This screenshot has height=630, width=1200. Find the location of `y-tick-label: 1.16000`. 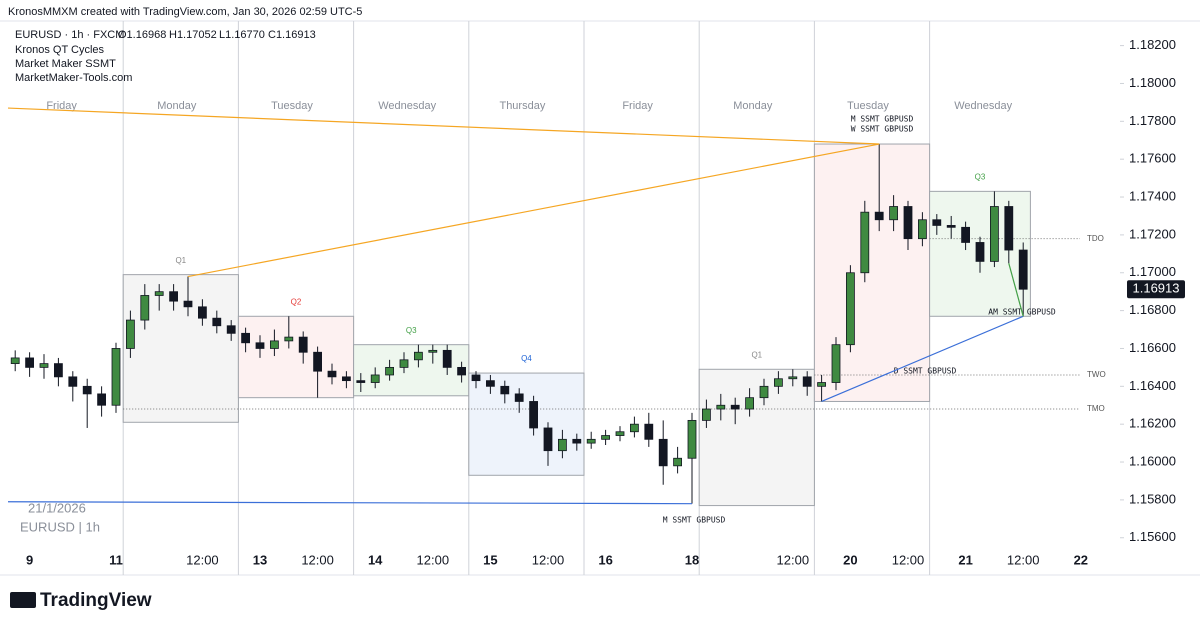

y-tick-label: 1.16000 is located at coordinates (1152, 460).